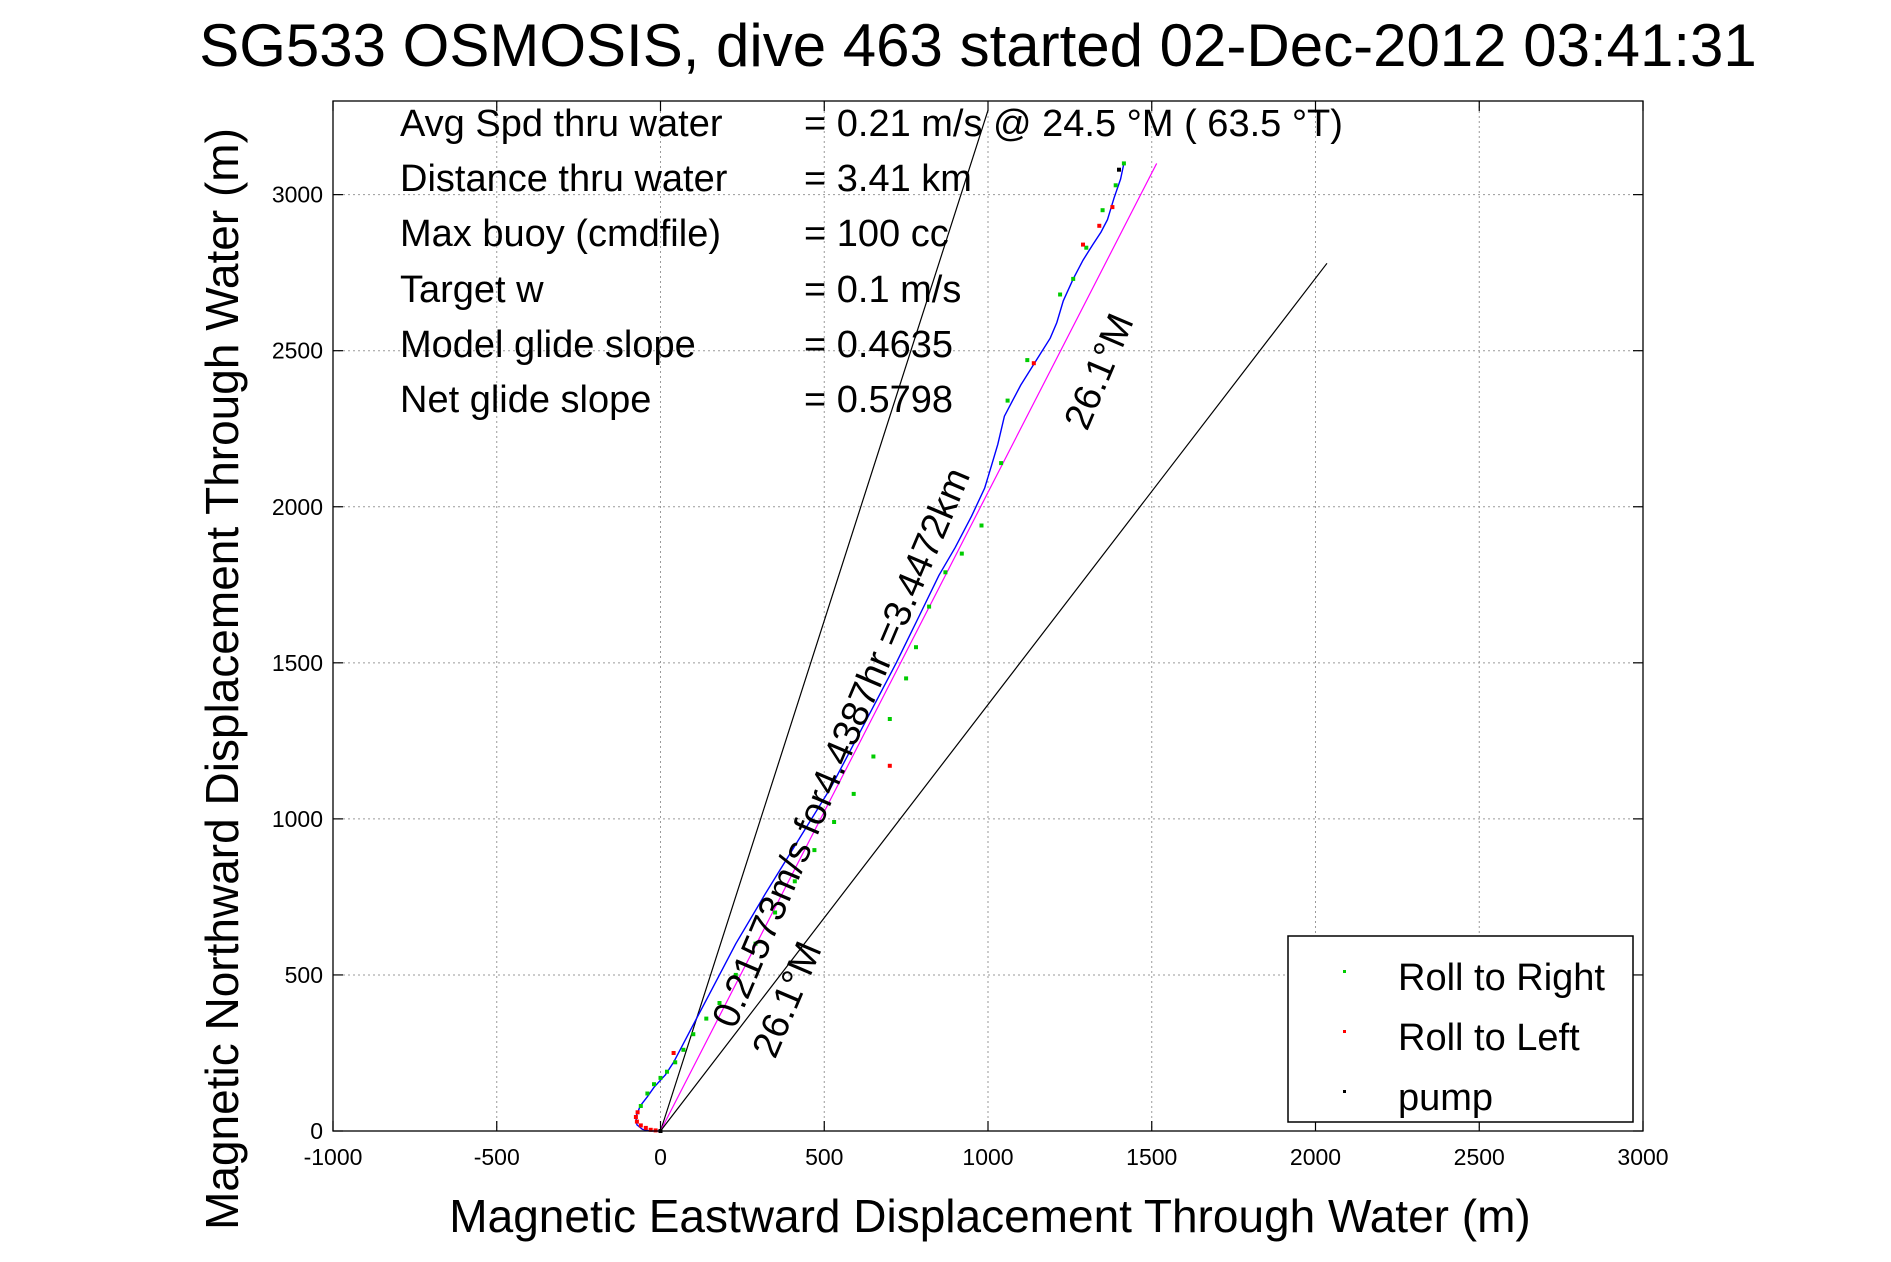  What do you see at coordinates (1501, 978) in the screenshot?
I see `legend-label-roll-right: Roll to Right` at bounding box center [1501, 978].